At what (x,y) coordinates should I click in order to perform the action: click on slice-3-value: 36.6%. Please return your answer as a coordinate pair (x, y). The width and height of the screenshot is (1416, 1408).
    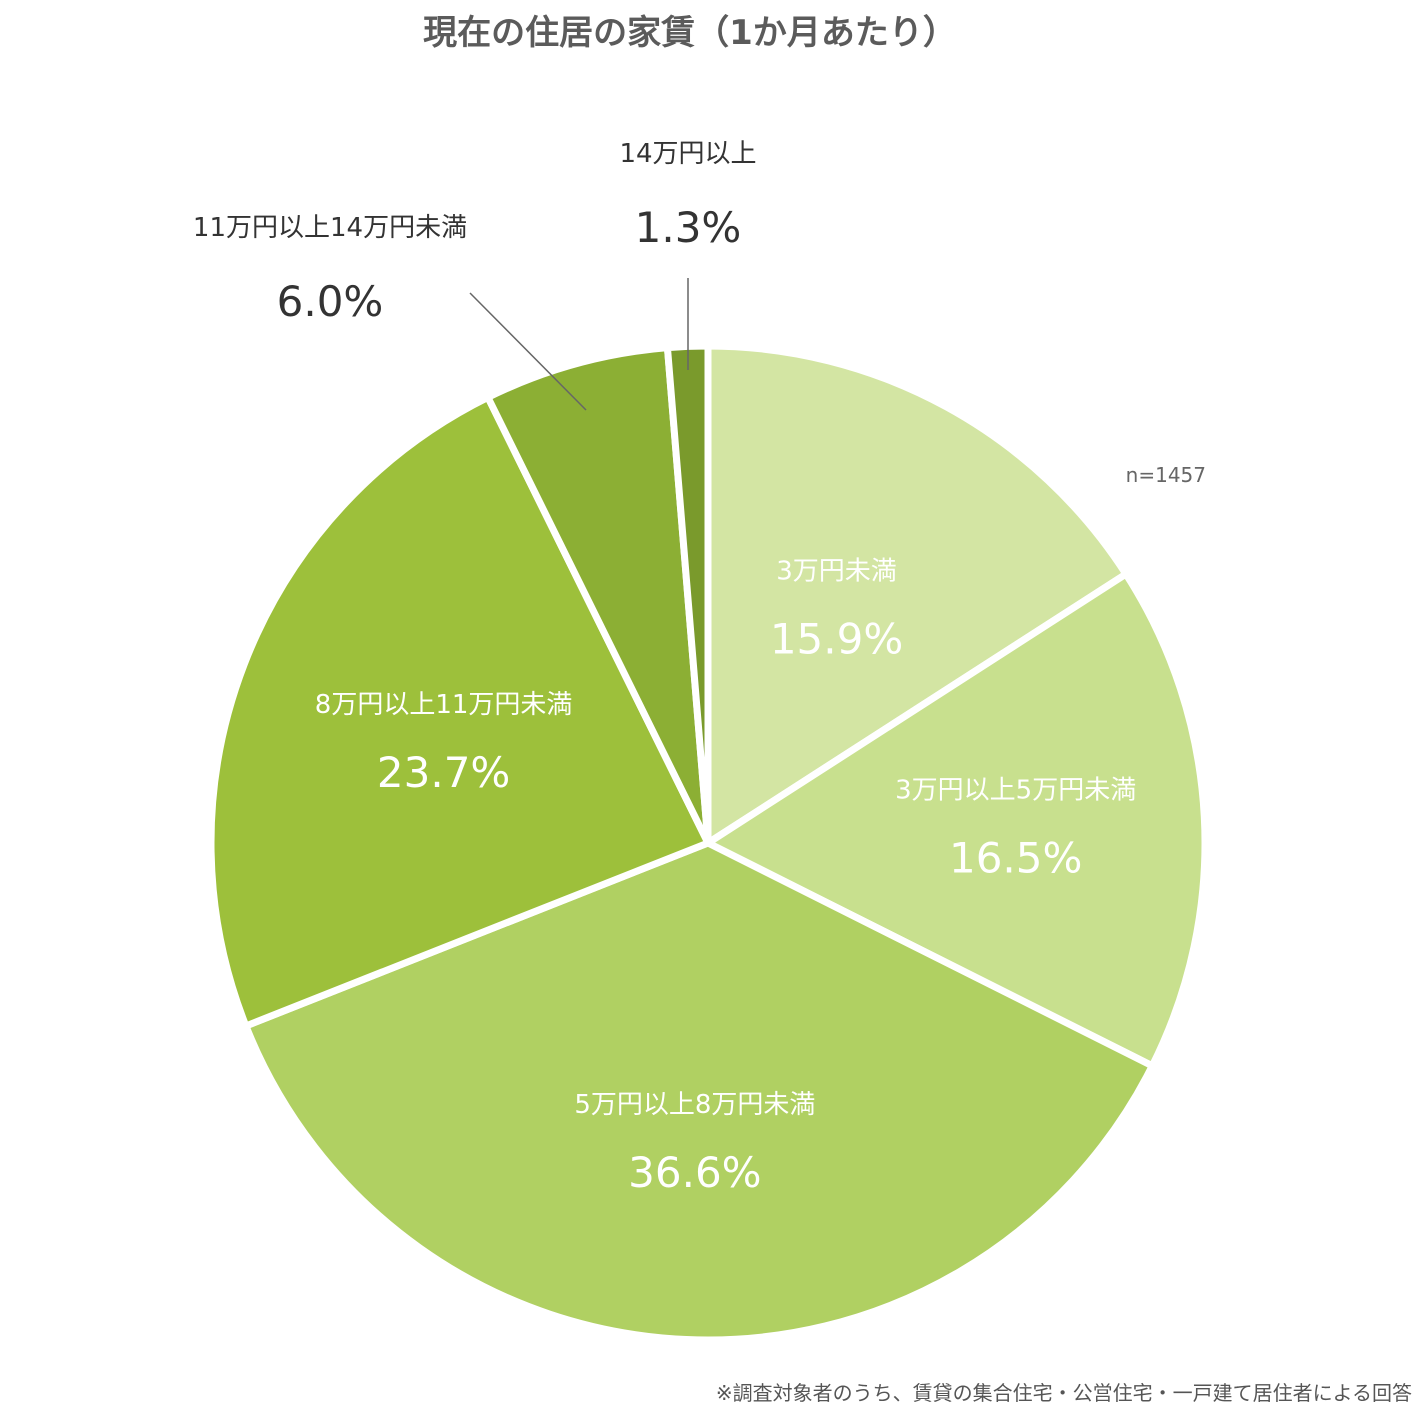
    Looking at the image, I should click on (694, 1172).